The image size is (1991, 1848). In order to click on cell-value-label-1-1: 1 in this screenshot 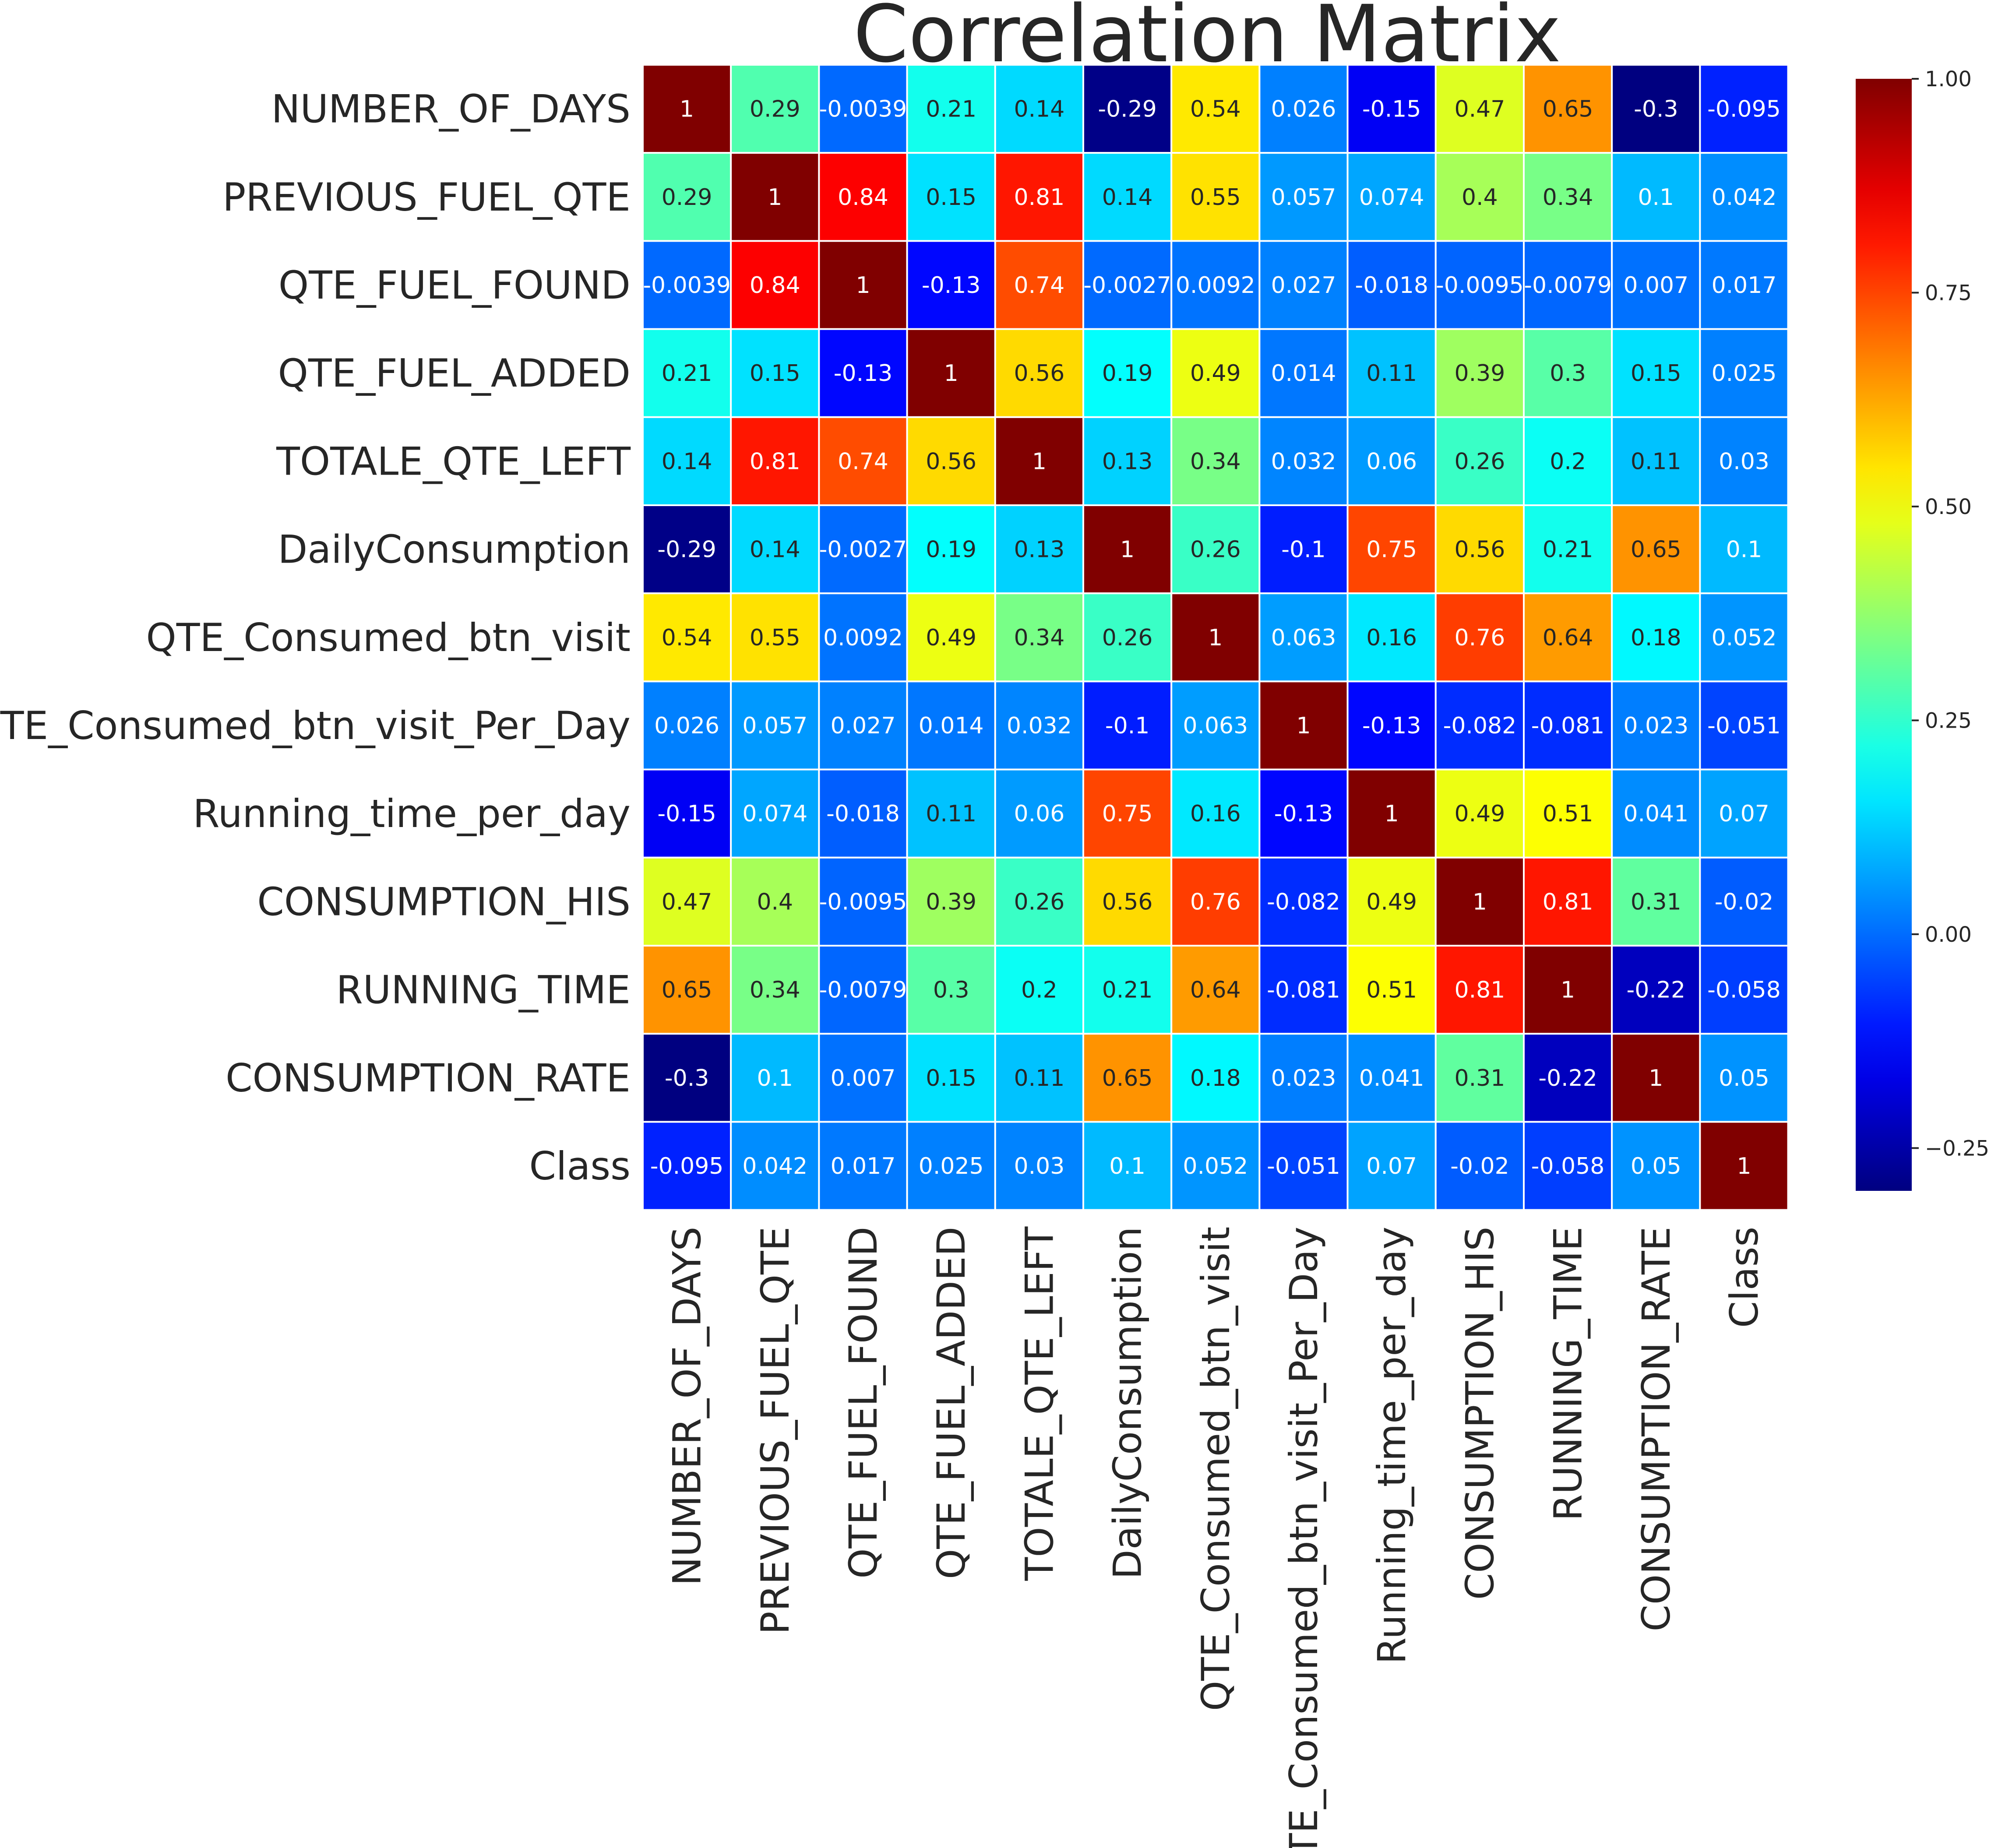, I will do `click(775, 197)`.